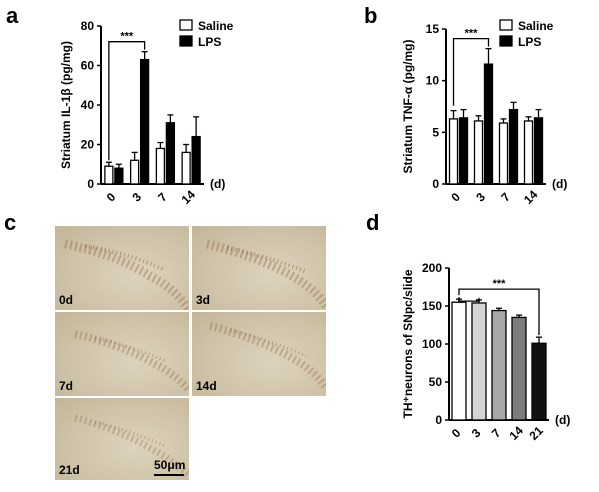 This screenshot has width=599, height=492. Describe the element at coordinates (562, 420) in the screenshot. I see `x-axis-unit-d: (d)` at that location.